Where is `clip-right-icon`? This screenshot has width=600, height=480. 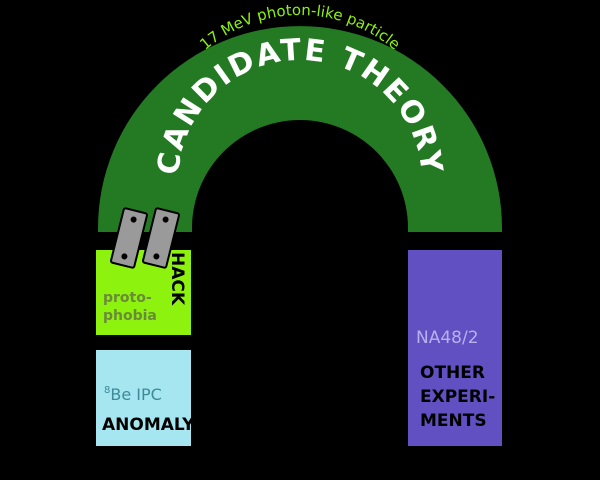 clip-right-icon is located at coordinates (161, 238).